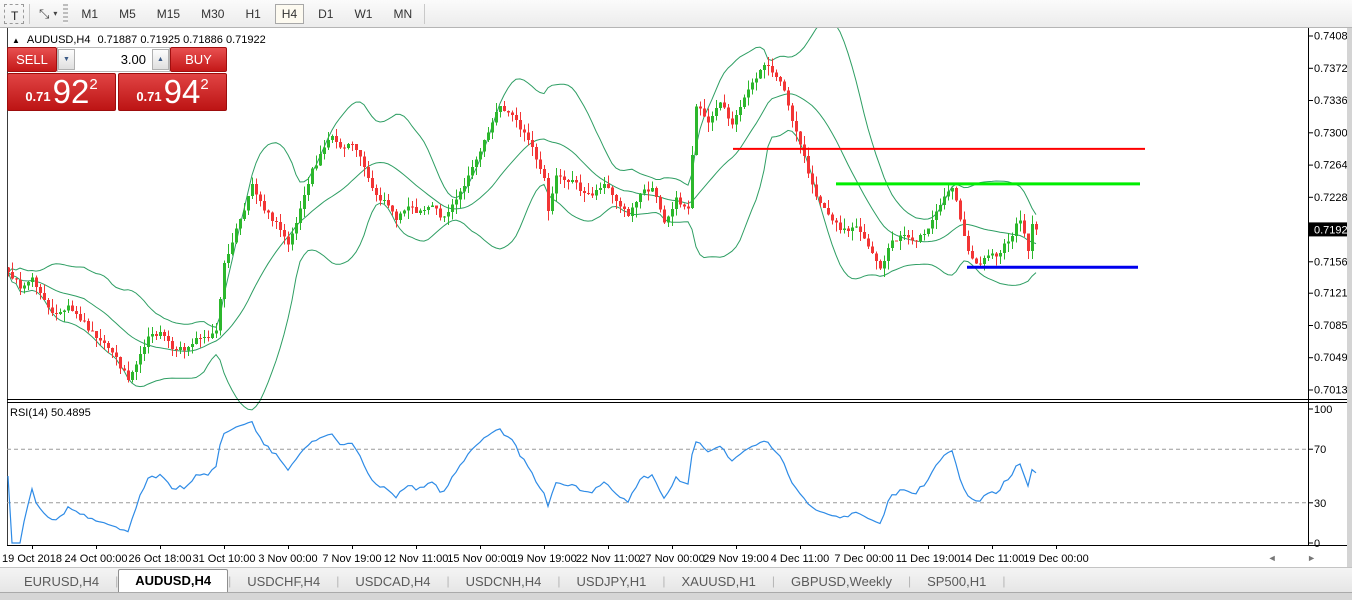  Describe the element at coordinates (71, 91) in the screenshot. I see `sell-price-big: 92` at that location.